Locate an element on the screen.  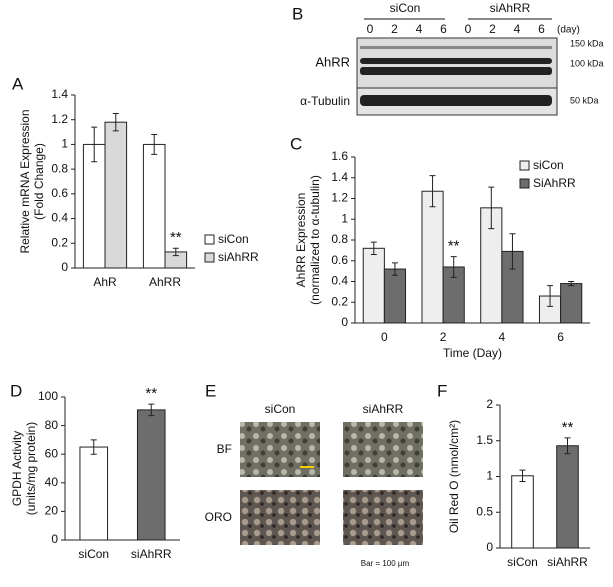
y-tick-label: 1.6 is located at coordinates (339, 156).